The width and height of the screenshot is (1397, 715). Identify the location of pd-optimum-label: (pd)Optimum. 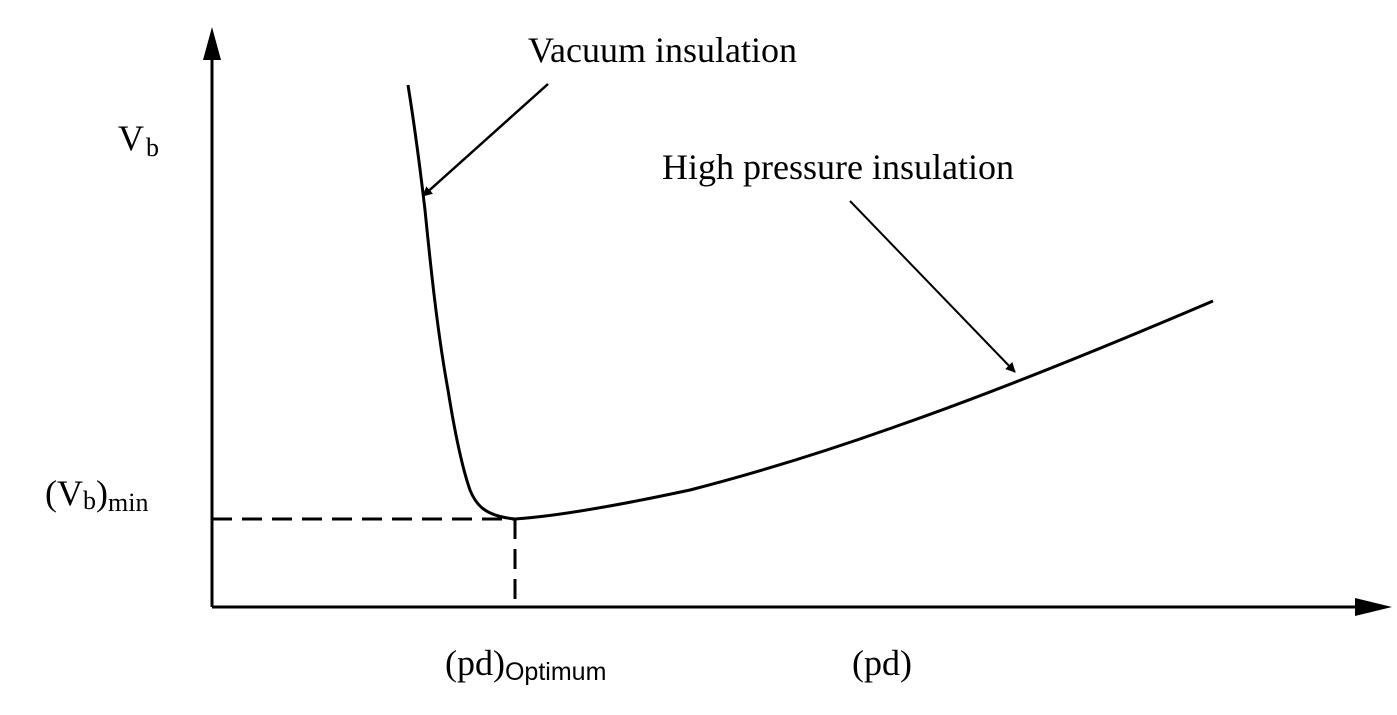
(525, 664).